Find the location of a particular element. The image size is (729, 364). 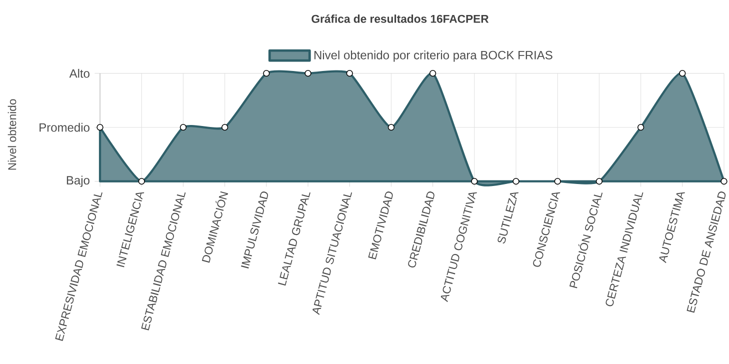

legend-label: Nivel obtenido por criterio para BOCK FRIAS is located at coordinates (433, 56).